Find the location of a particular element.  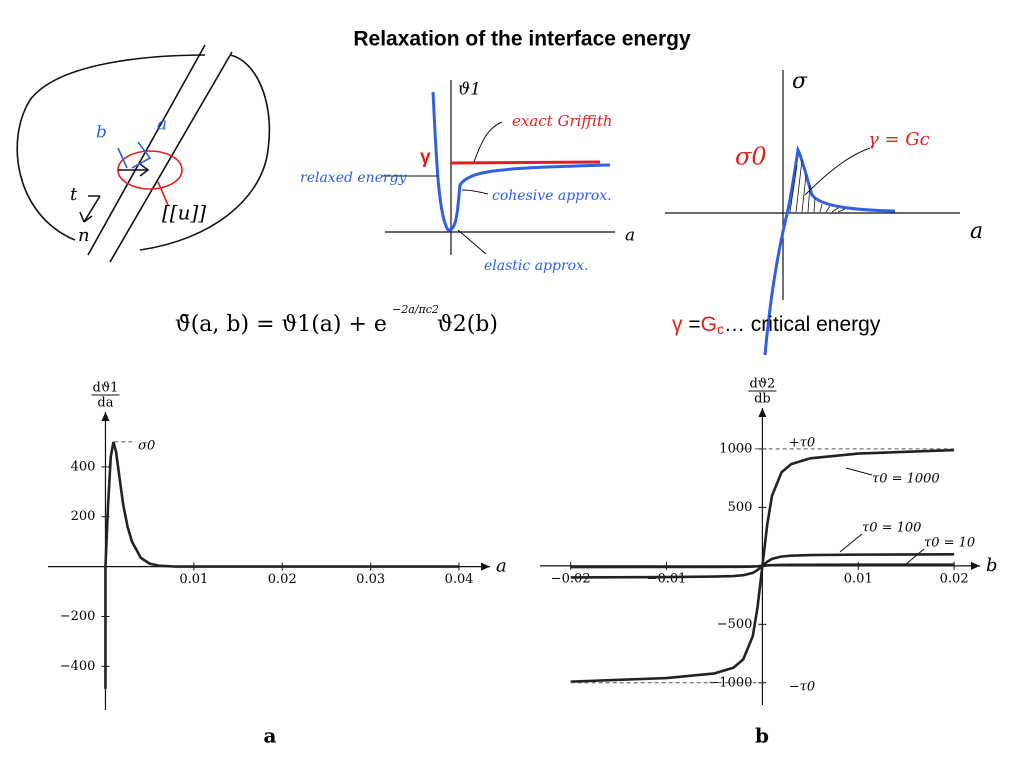

annotation: σ0 is located at coordinates (146, 445).